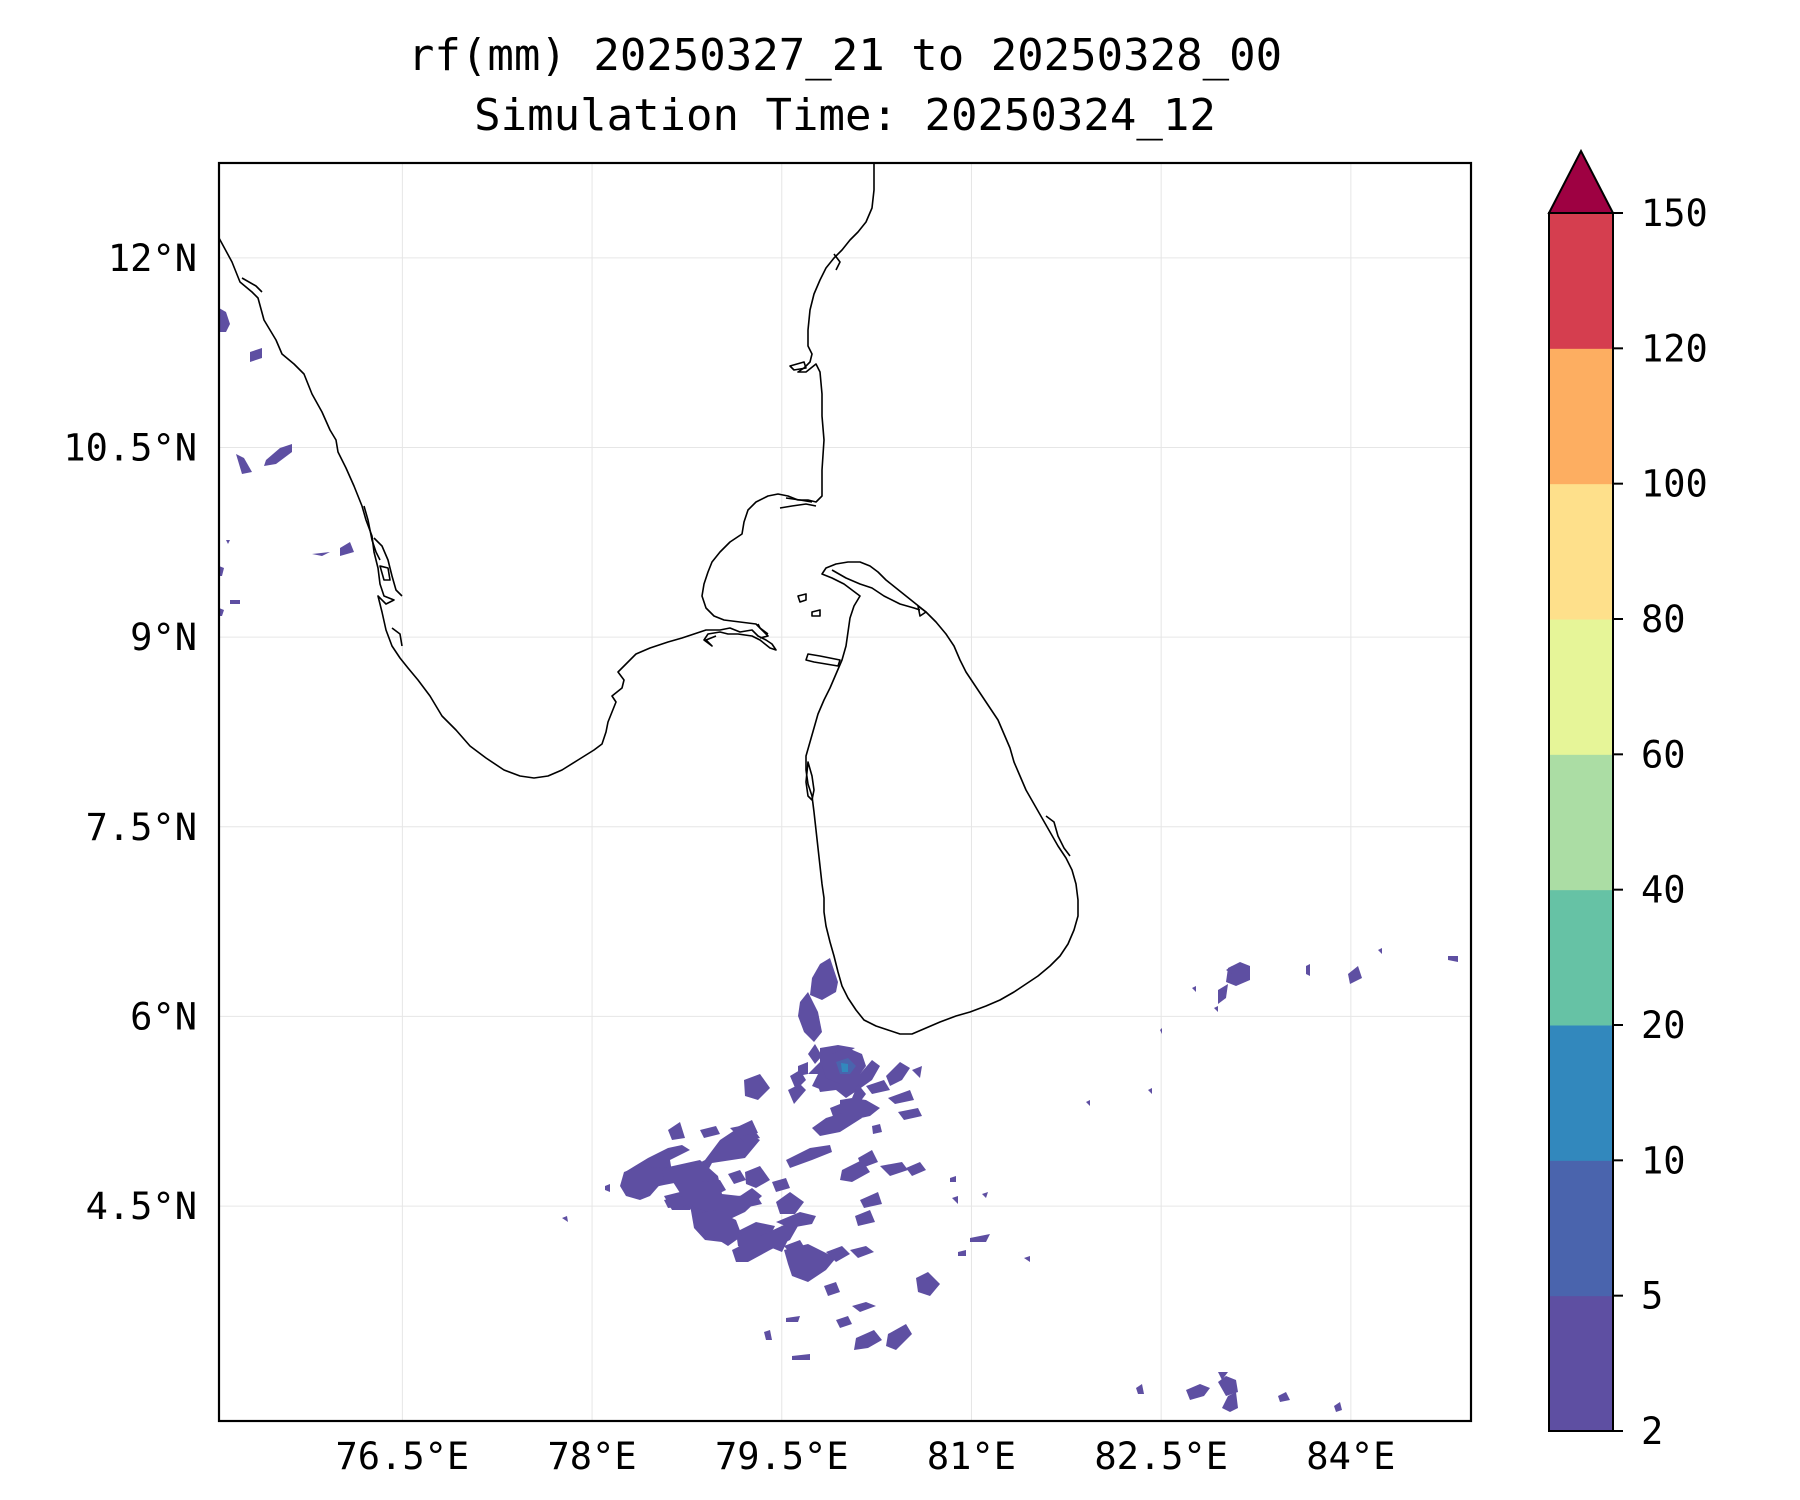  What do you see at coordinates (837, 262) in the screenshot?
I see `pulicat-lake` at bounding box center [837, 262].